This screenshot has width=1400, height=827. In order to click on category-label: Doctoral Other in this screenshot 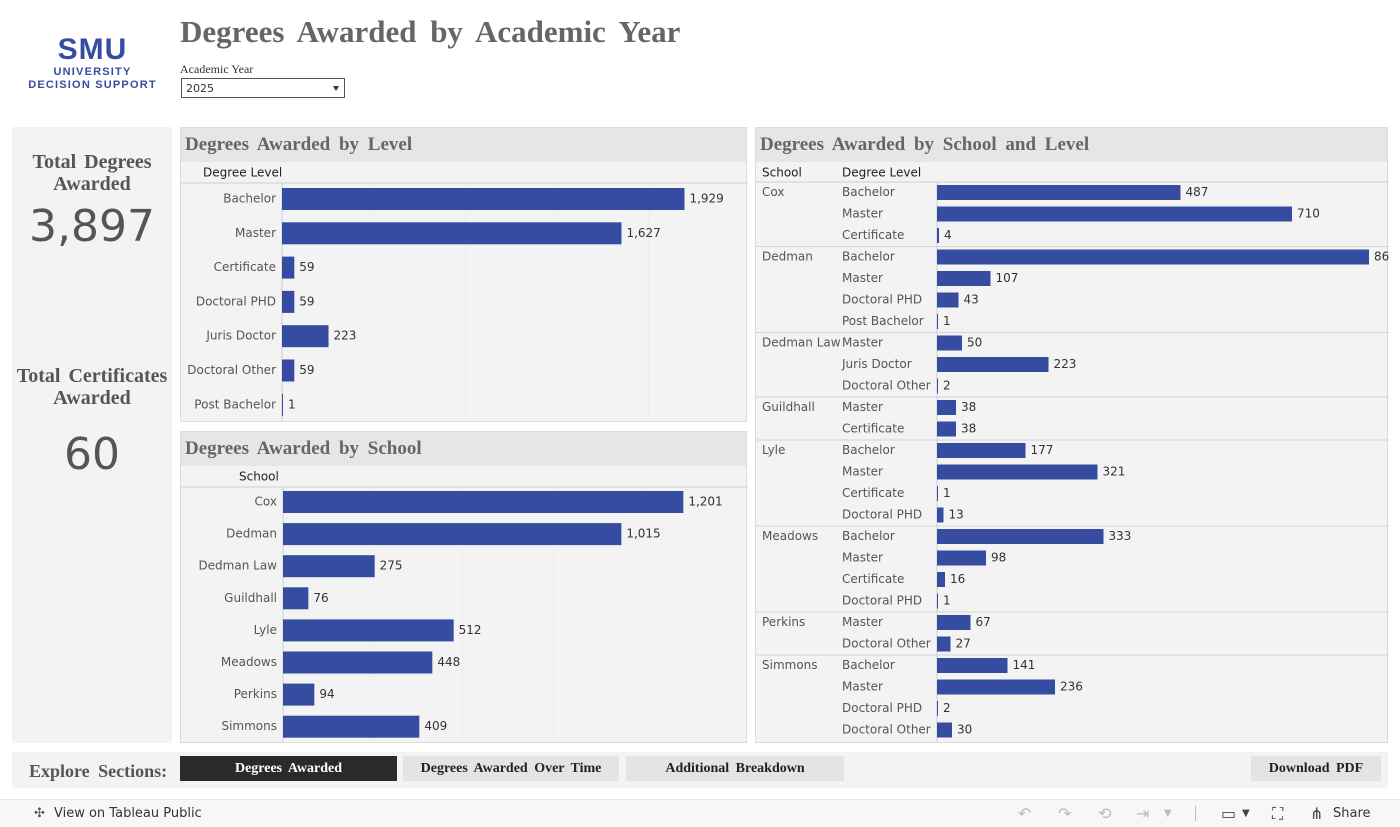, I will do `click(231, 370)`.